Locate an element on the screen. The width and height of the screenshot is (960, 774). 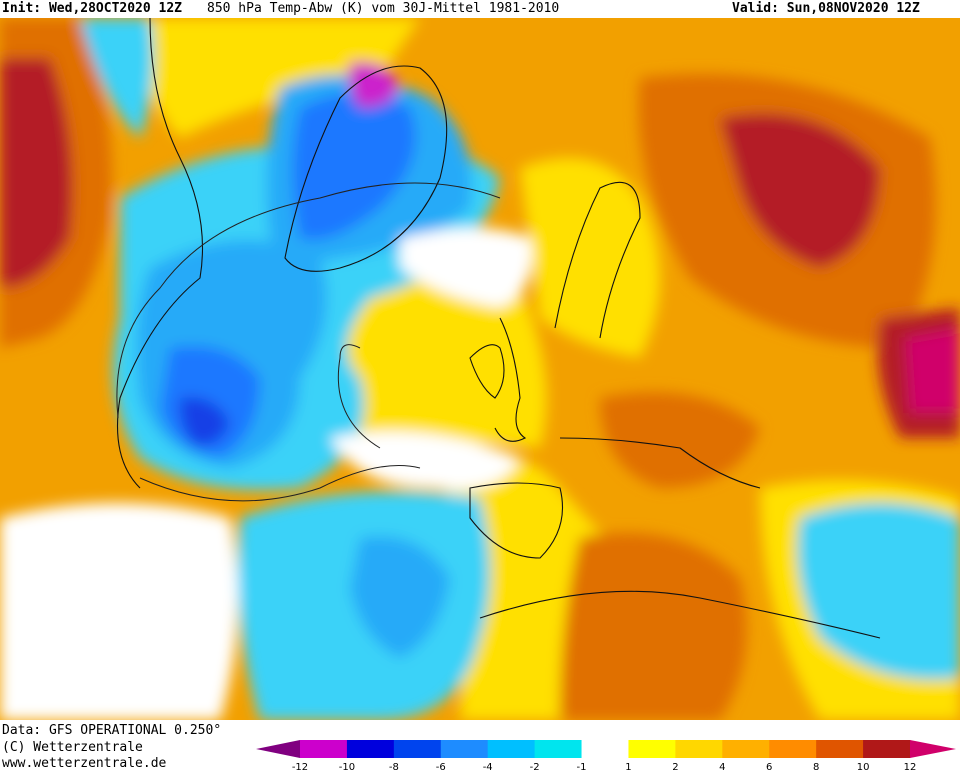
field-russia-red is located at coordinates (800, 190).